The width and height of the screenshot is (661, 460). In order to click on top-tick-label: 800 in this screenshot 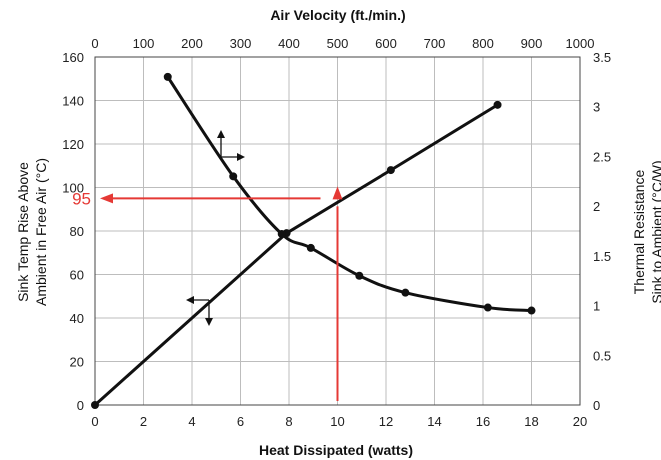, I will do `click(483, 43)`.